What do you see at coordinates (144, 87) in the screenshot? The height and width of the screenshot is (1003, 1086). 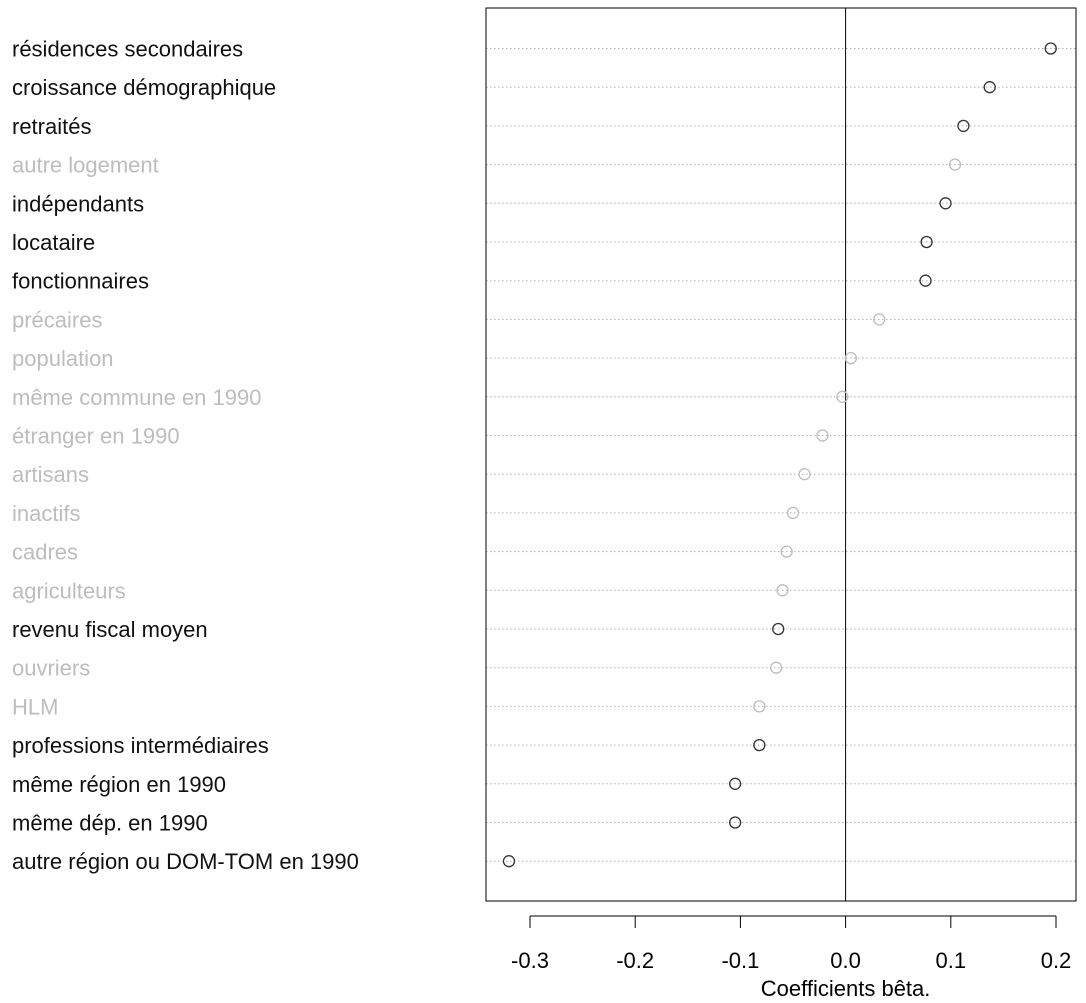 I see `category-label: croissance démographique` at bounding box center [144, 87].